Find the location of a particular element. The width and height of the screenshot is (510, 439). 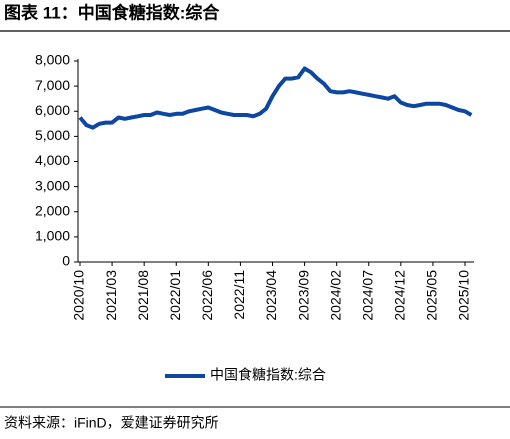

x-tick-label: 2021/03 is located at coordinates (111, 295).